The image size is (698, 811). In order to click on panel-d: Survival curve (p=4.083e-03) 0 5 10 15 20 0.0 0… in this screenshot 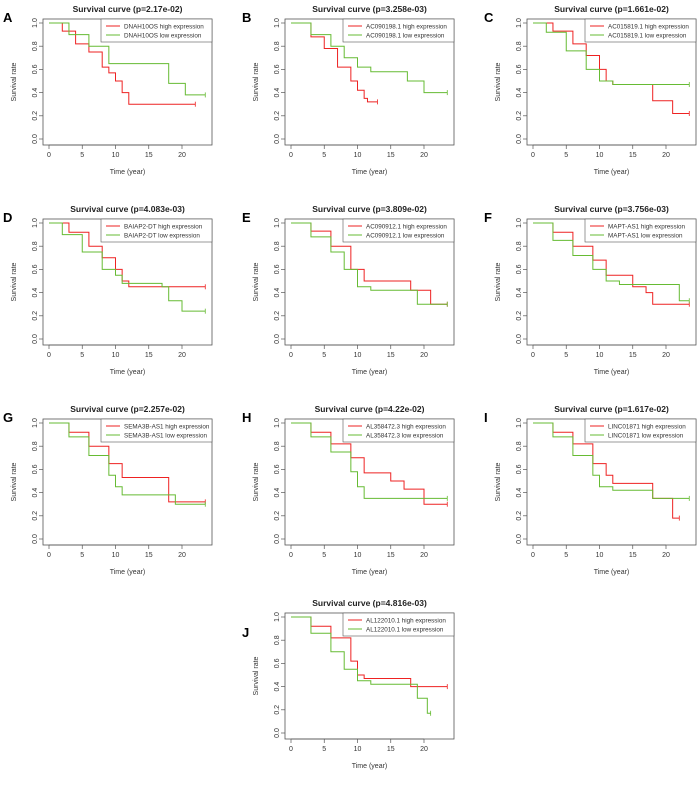, I will do `click(108, 290)`.